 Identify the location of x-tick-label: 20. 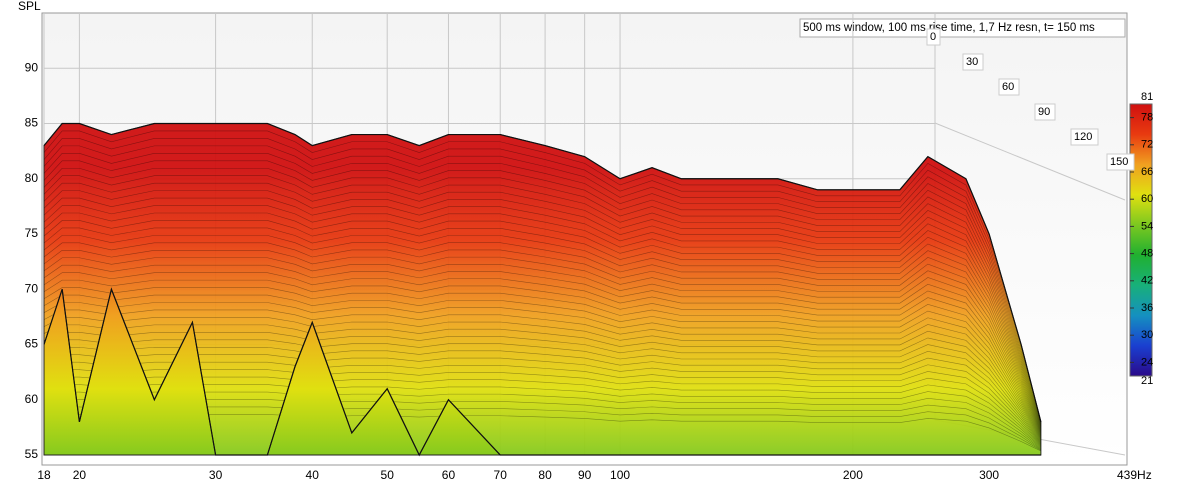
(80, 475).